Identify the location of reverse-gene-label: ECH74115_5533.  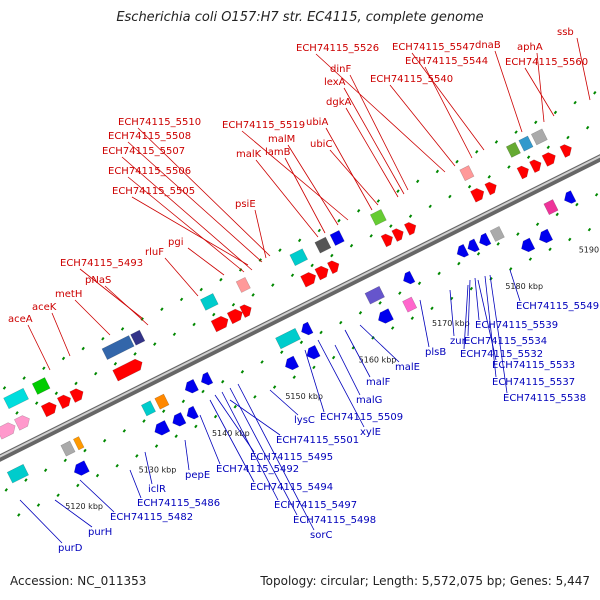
(533, 365).